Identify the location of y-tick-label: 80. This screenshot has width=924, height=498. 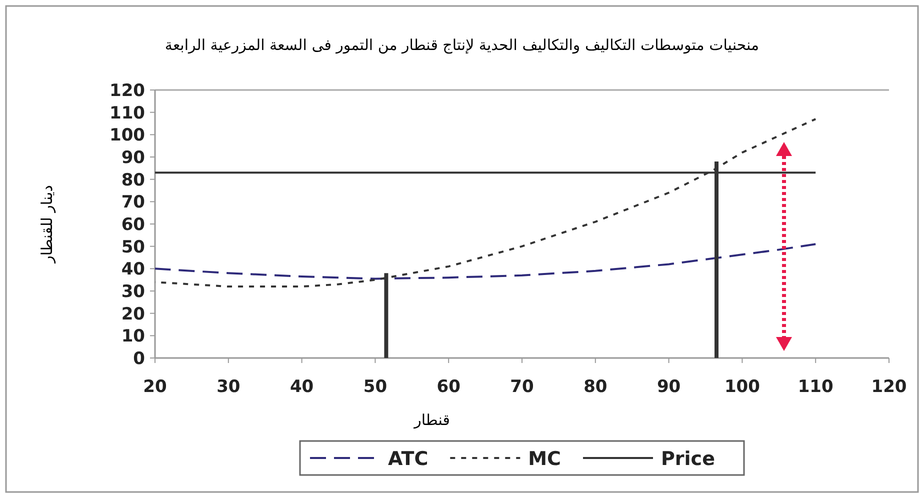
(133, 180).